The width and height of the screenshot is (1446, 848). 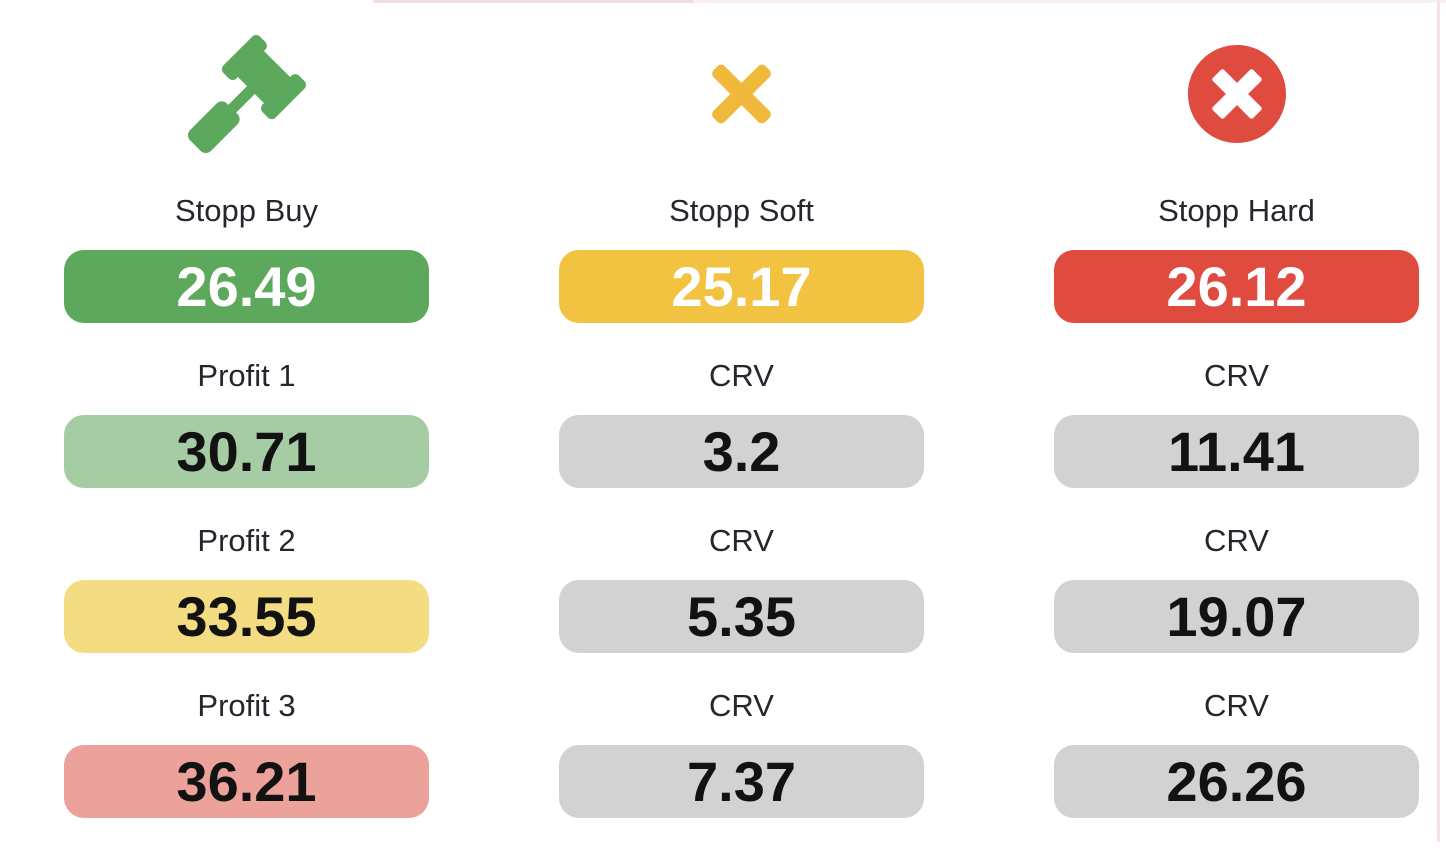 I want to click on profit-3-value-pill: 36.21, so click(x=246, y=781).